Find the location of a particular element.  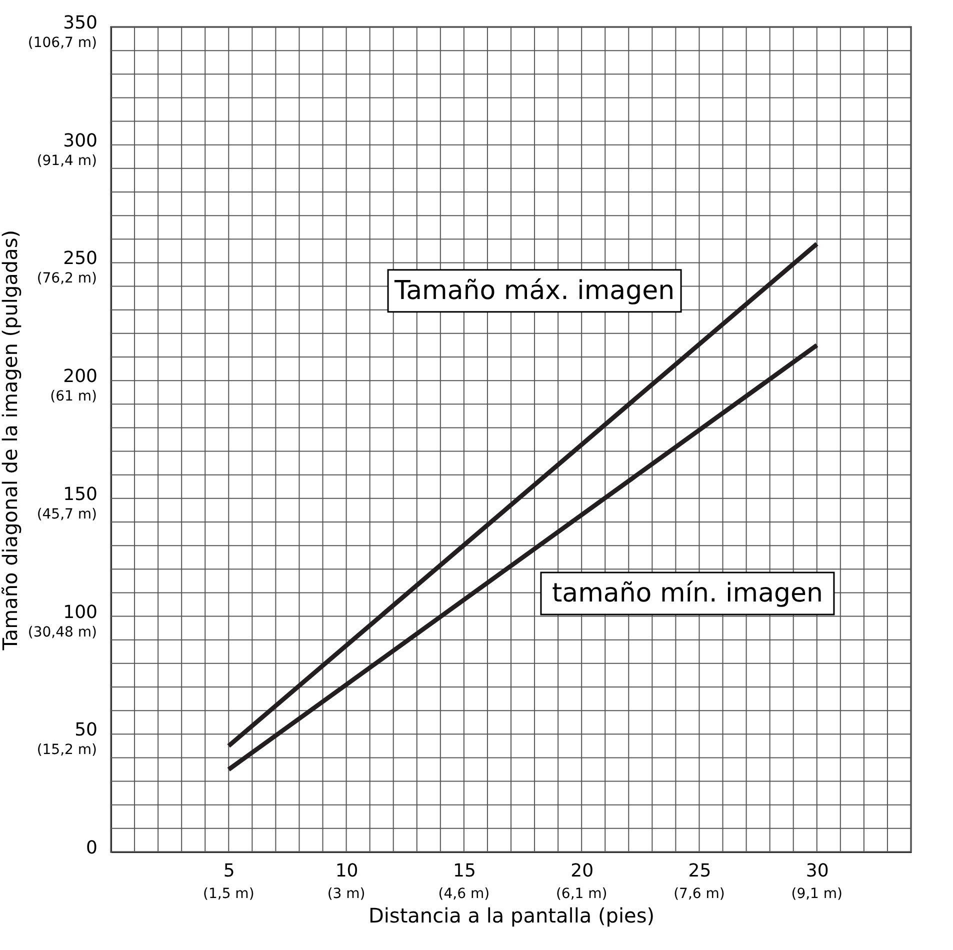

y-tick-label: 200 is located at coordinates (80, 377).